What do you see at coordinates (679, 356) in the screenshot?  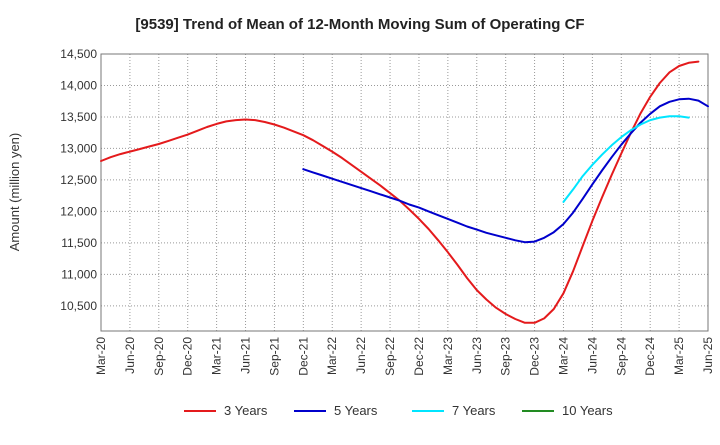 I see `x-tick-label: Mar-25` at bounding box center [679, 356].